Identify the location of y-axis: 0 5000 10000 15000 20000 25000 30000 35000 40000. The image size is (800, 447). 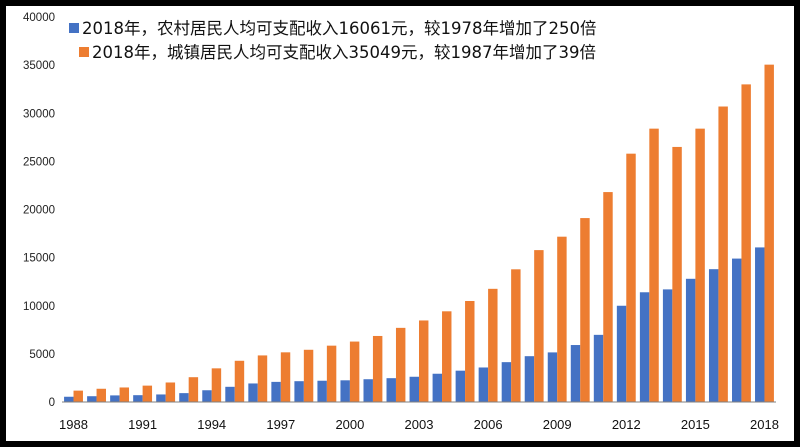
(39, 210).